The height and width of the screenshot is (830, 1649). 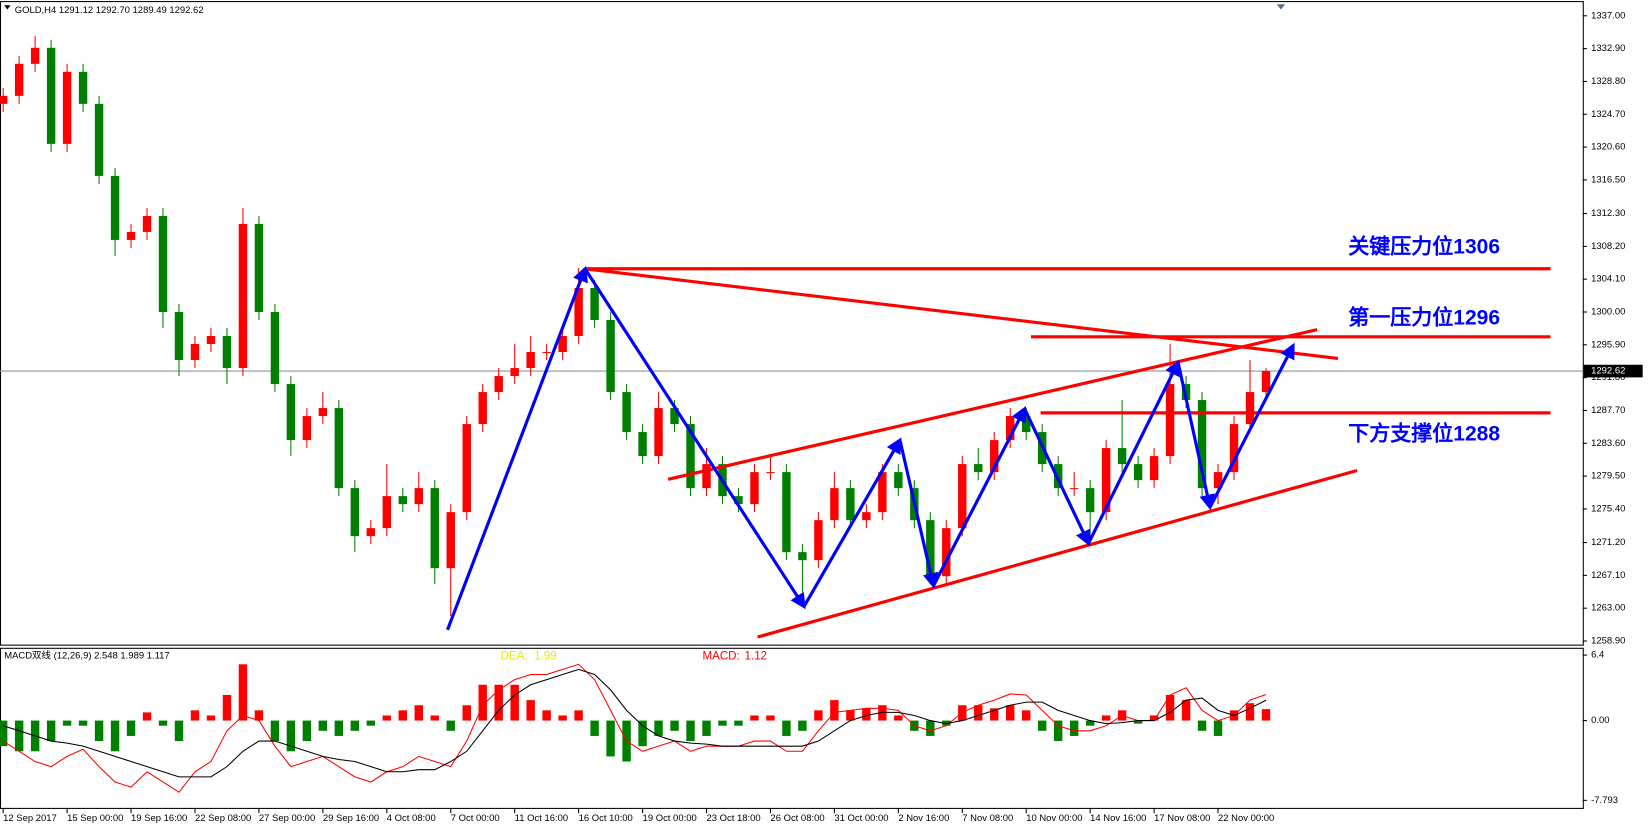 What do you see at coordinates (1281, 7) in the screenshot?
I see `shift-marker` at bounding box center [1281, 7].